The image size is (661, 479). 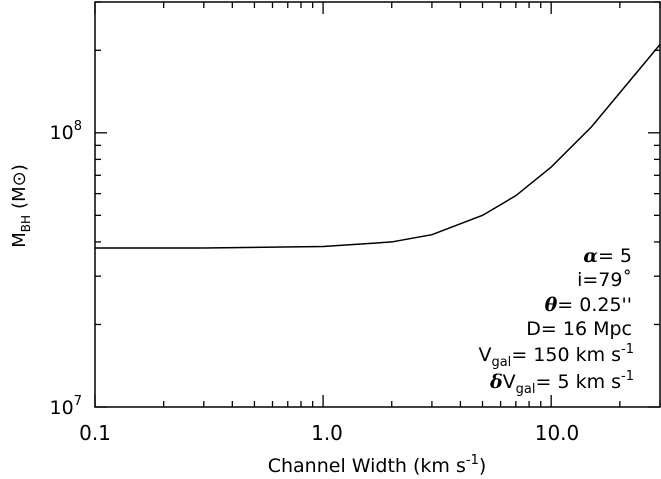 I want to click on annotation-dvgal: δVgal= 5 km s-1, so click(x=561, y=383).